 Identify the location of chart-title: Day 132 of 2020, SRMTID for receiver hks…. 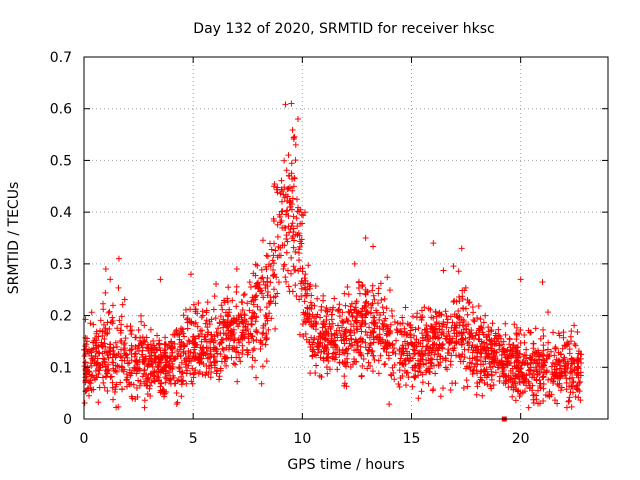
(343, 29).